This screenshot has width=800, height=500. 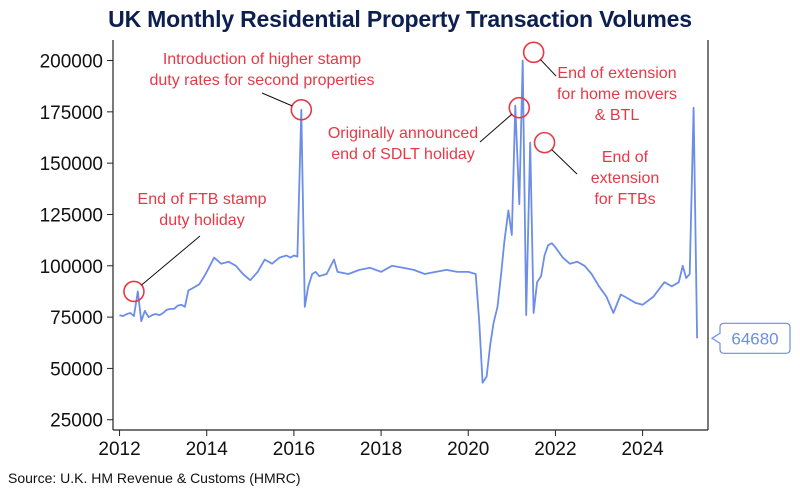 What do you see at coordinates (642, 449) in the screenshot?
I see `x-tick-label: 2024` at bounding box center [642, 449].